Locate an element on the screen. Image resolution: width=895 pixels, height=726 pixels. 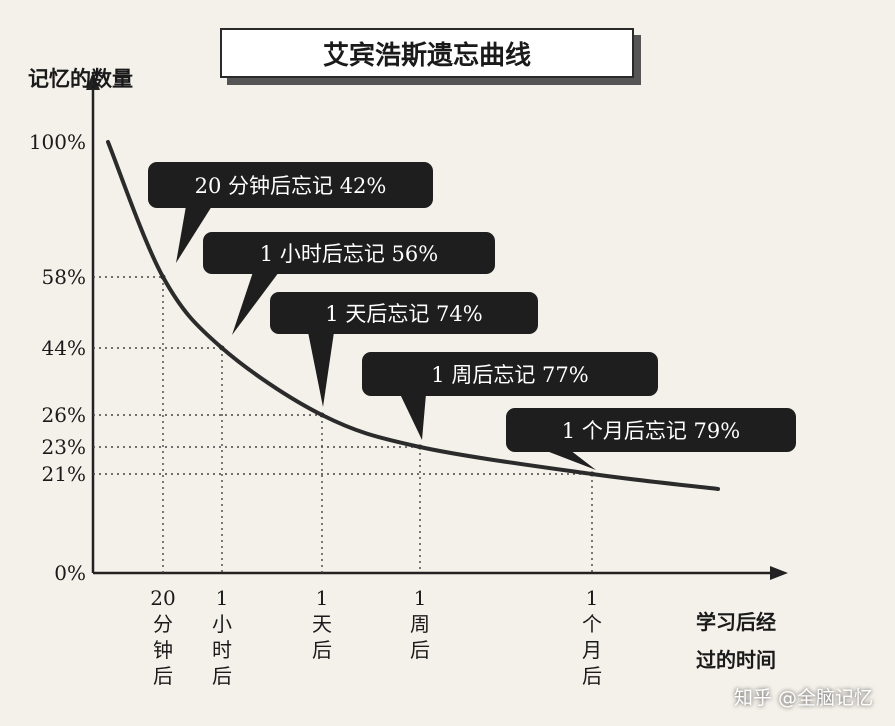
x-tick-label: 个 is located at coordinates (592, 624).